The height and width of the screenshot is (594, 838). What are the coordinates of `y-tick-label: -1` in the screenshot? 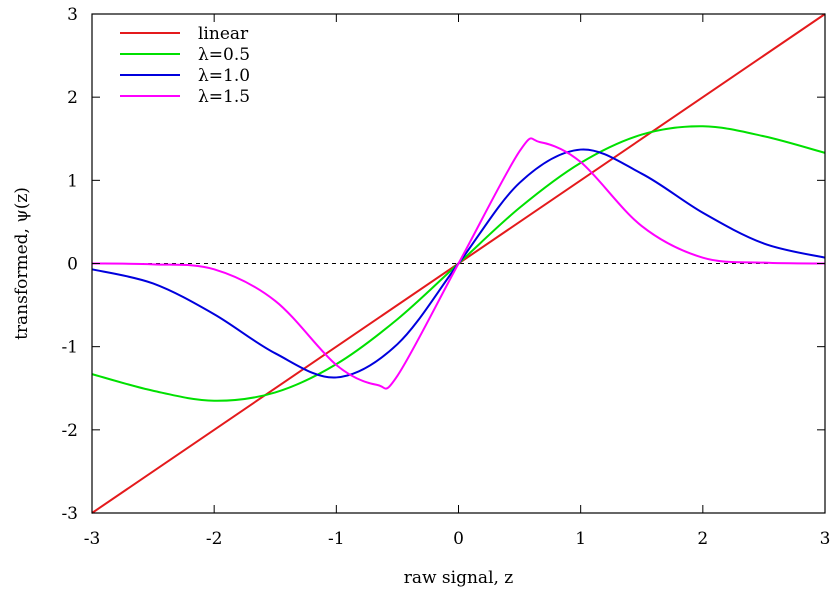 It's located at (69, 348).